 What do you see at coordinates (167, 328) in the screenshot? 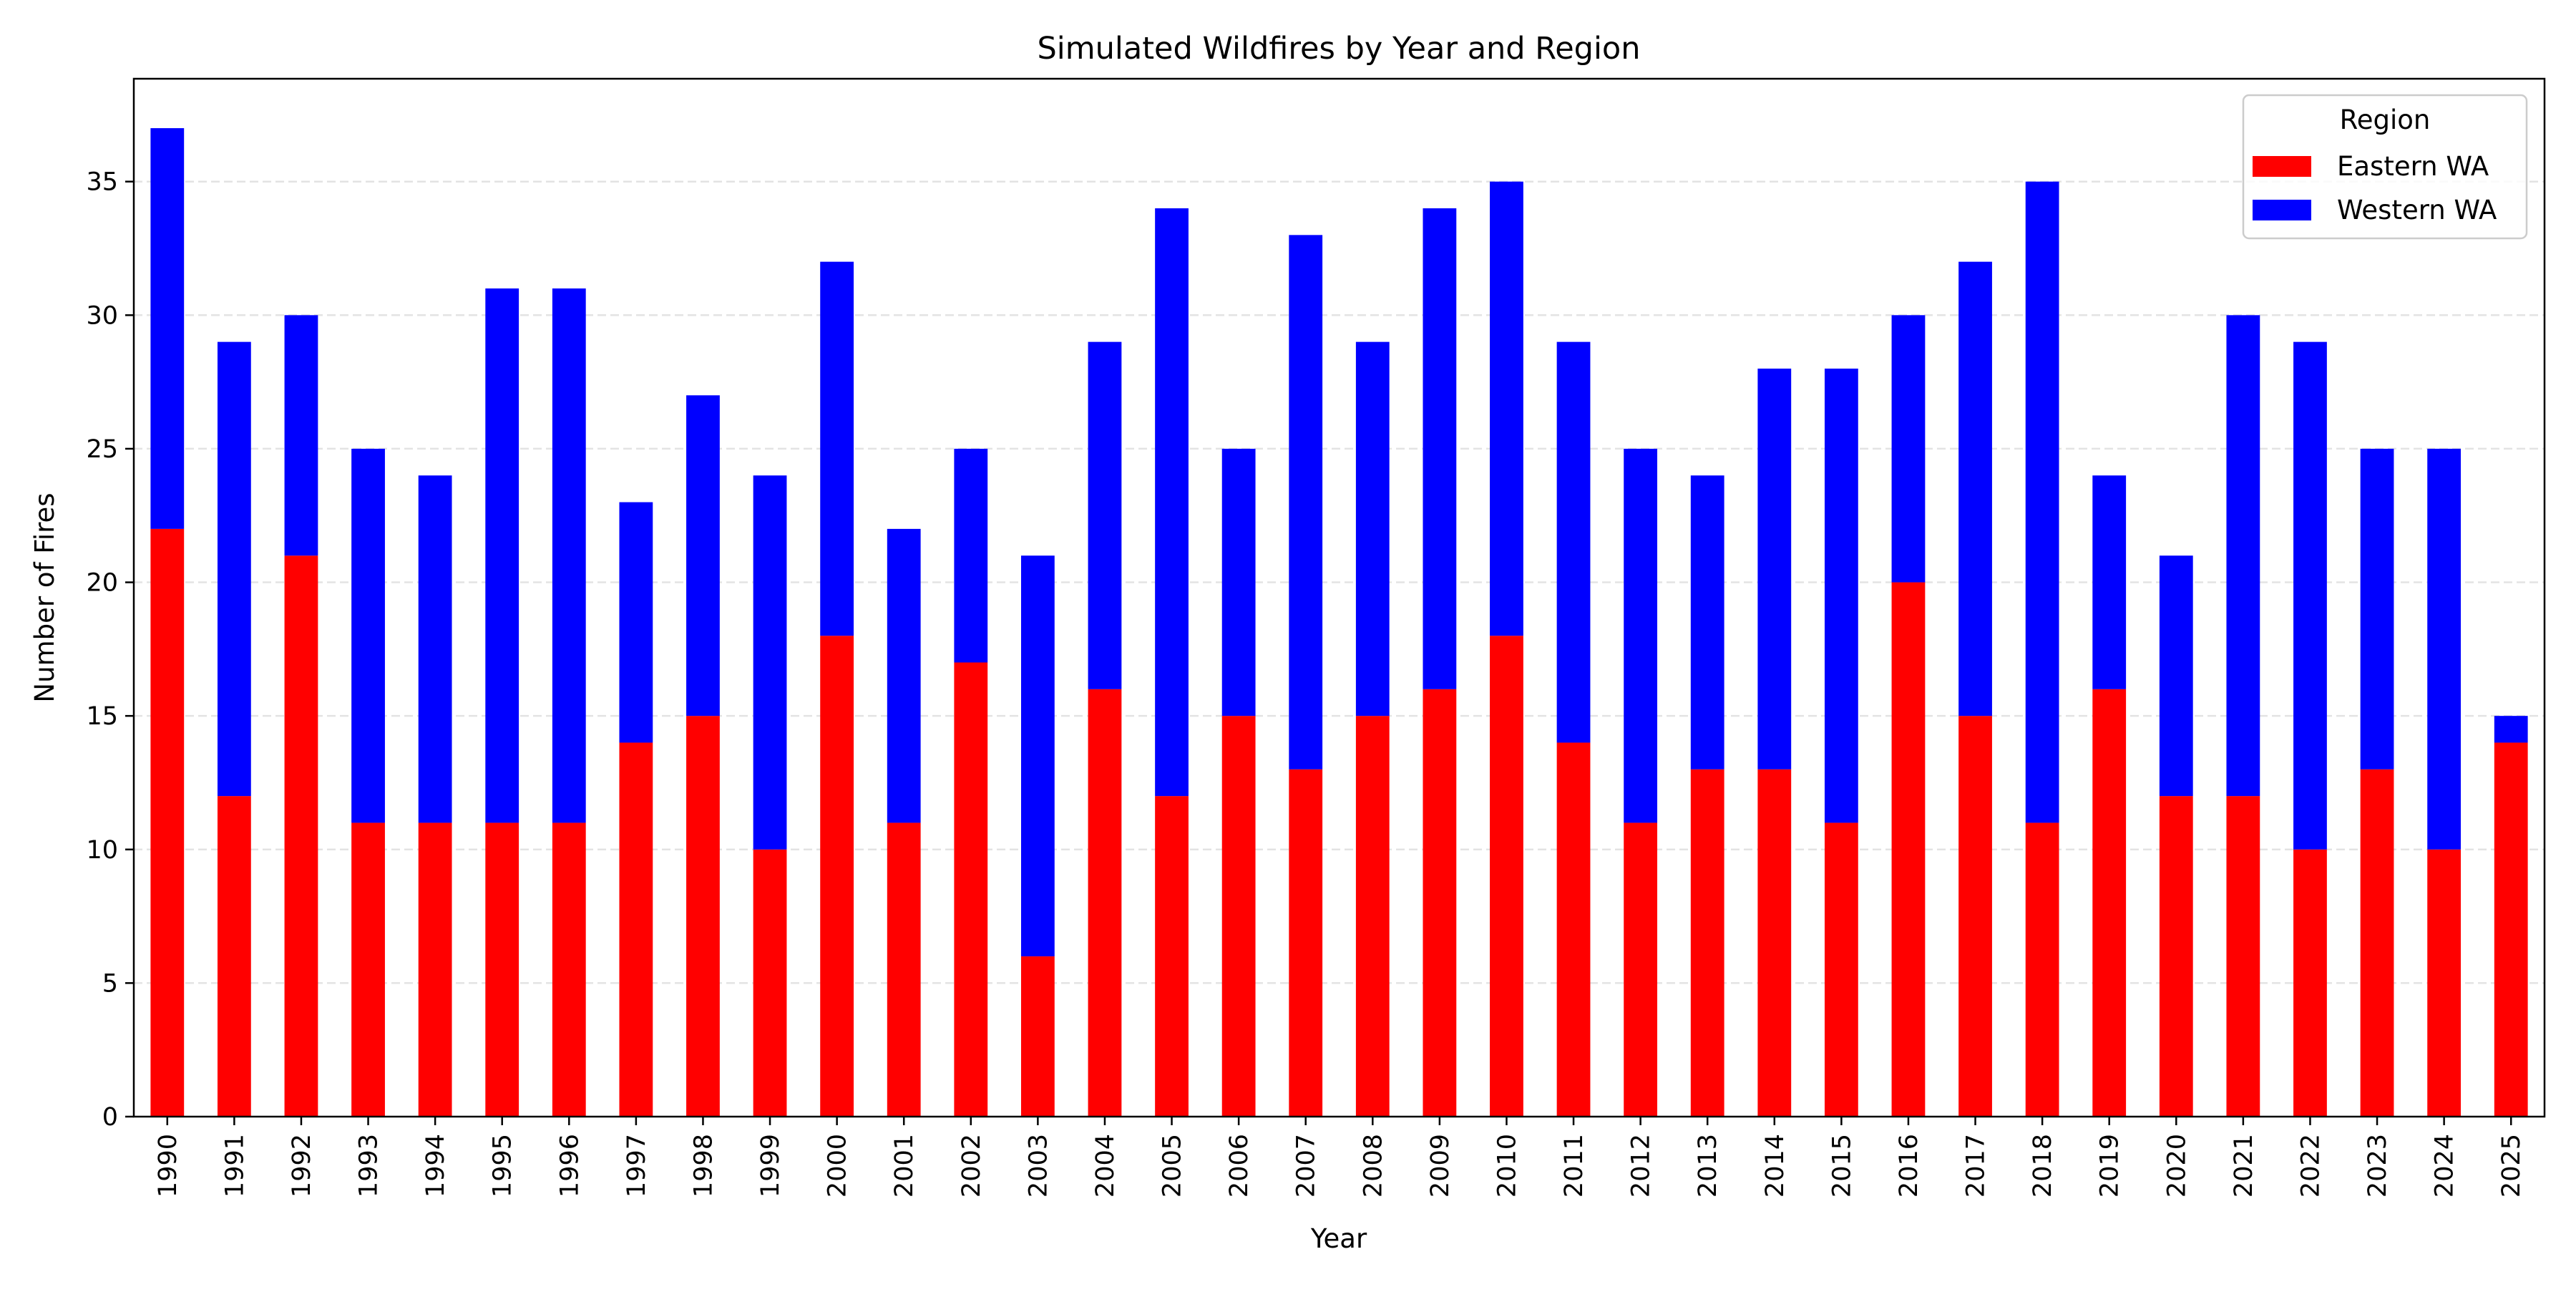
I see `bar-western-wa-1990` at bounding box center [167, 328].